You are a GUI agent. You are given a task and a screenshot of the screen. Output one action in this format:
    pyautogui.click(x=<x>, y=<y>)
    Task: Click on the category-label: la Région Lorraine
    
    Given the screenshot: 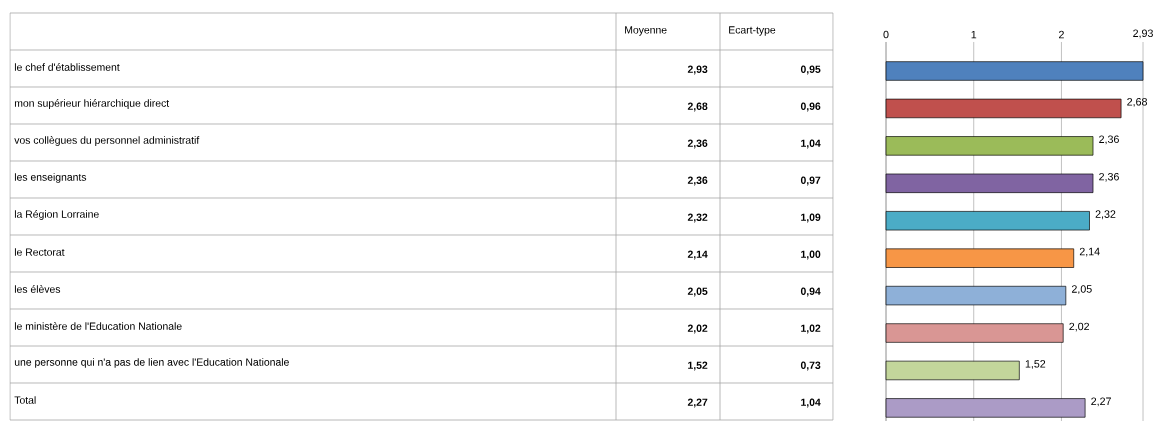 What is the action you would take?
    pyautogui.click(x=56, y=215)
    